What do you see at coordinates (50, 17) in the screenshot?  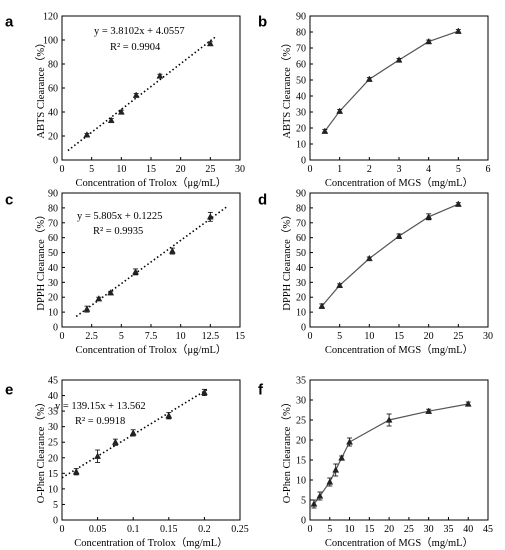 I see `y-tick-label: 120` at bounding box center [50, 17].